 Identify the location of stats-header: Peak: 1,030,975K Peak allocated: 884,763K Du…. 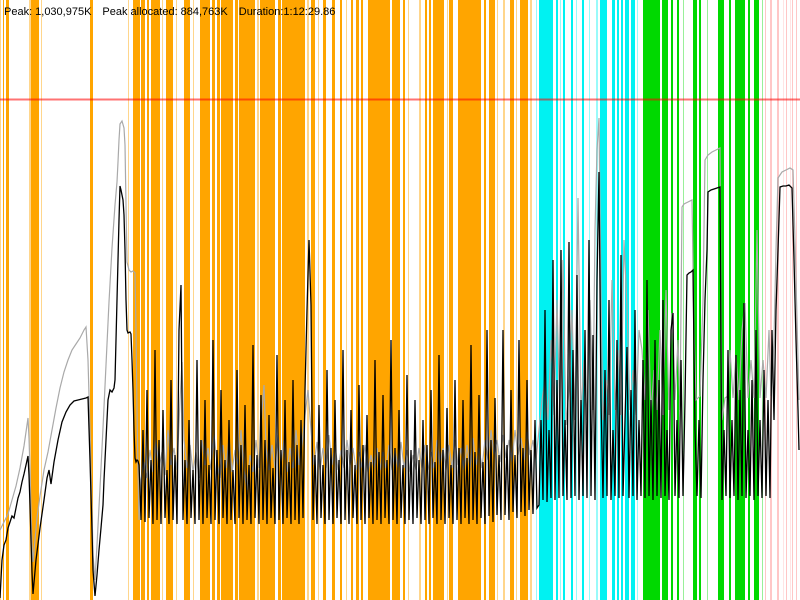
(175, 12).